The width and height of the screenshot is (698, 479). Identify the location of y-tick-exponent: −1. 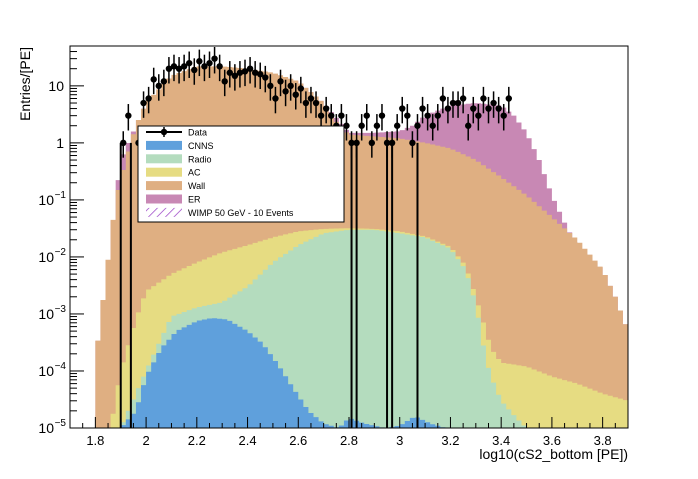
(61, 195).